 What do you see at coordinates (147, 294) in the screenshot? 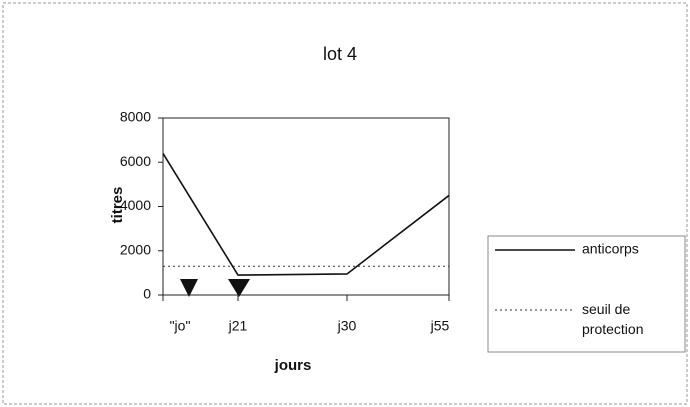
I see `y-tick-label: 0` at bounding box center [147, 294].